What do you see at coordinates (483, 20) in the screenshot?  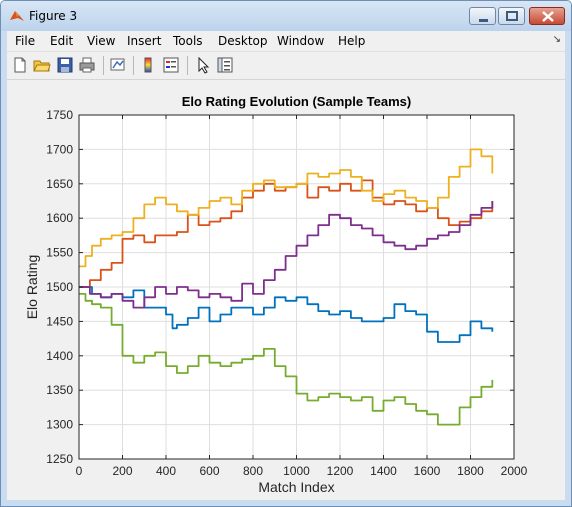 I see `minimize-icon` at bounding box center [483, 20].